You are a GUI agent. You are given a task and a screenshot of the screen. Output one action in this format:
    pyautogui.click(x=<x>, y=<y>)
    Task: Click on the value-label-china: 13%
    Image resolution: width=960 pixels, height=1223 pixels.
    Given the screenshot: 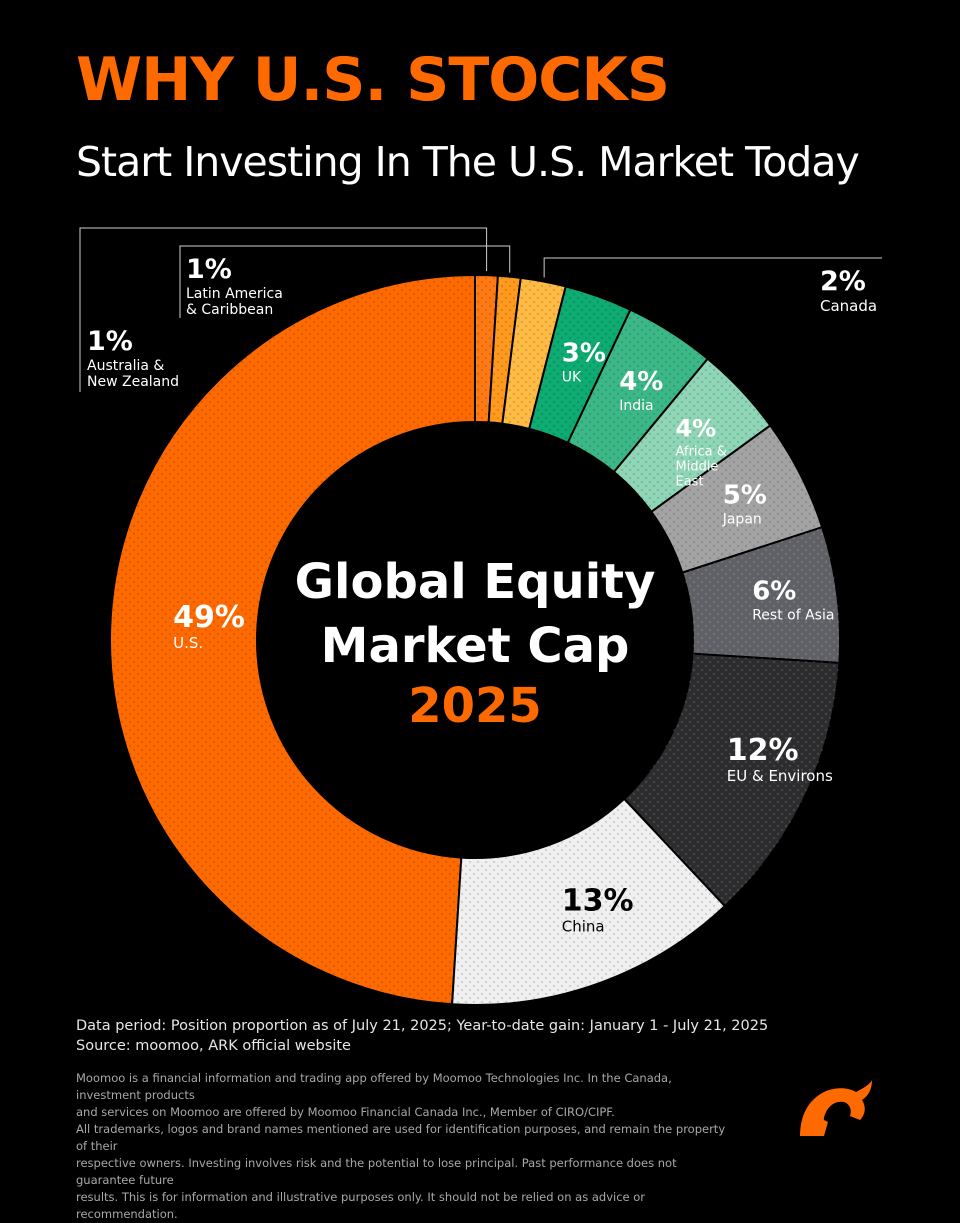 What is the action you would take?
    pyautogui.click(x=598, y=900)
    